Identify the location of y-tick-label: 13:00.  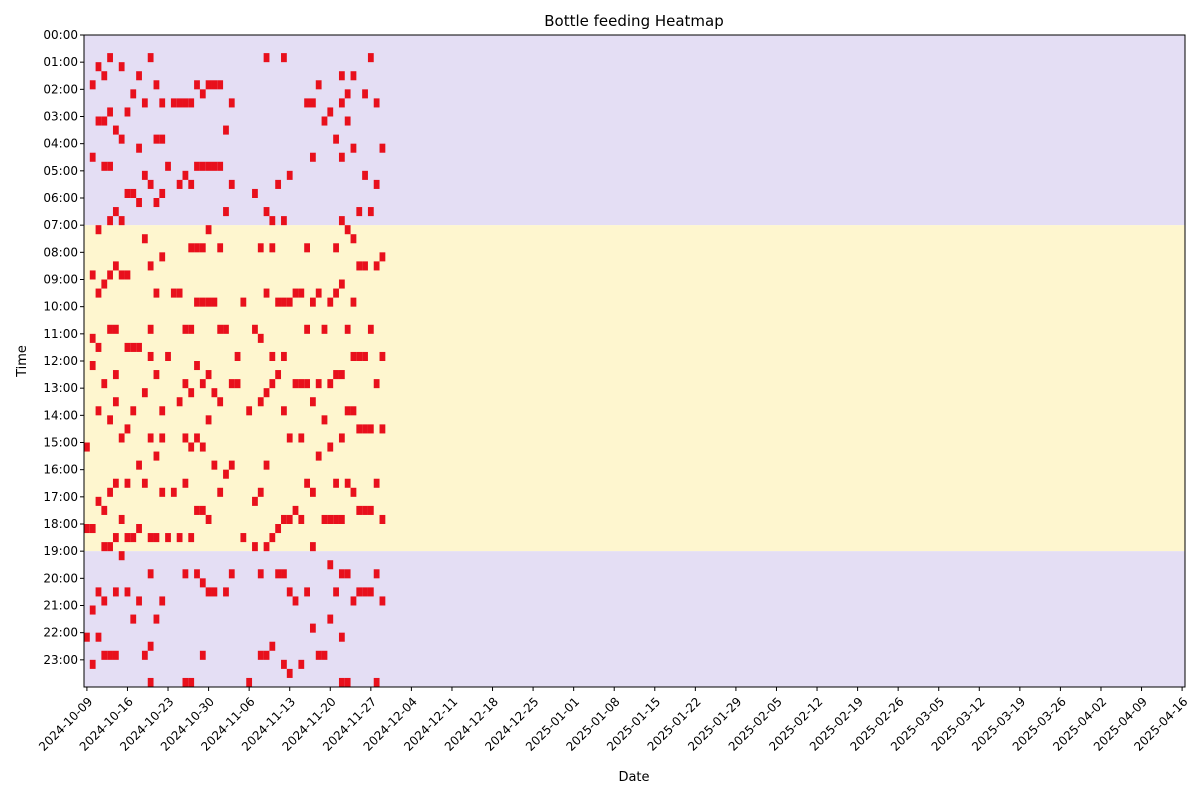
(60, 388).